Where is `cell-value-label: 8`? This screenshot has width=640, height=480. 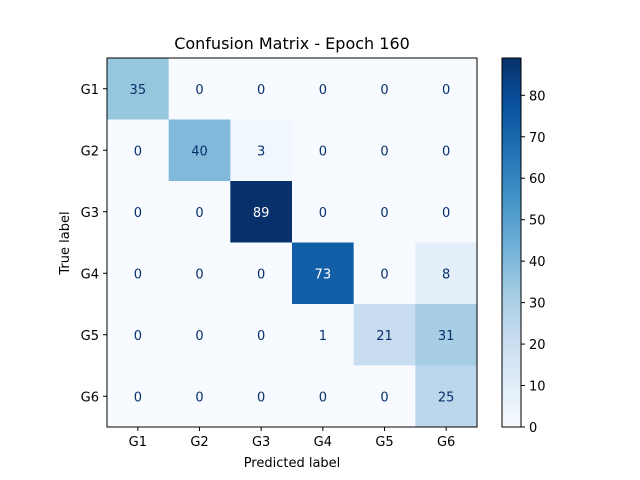
cell-value-label: 8 is located at coordinates (446, 274).